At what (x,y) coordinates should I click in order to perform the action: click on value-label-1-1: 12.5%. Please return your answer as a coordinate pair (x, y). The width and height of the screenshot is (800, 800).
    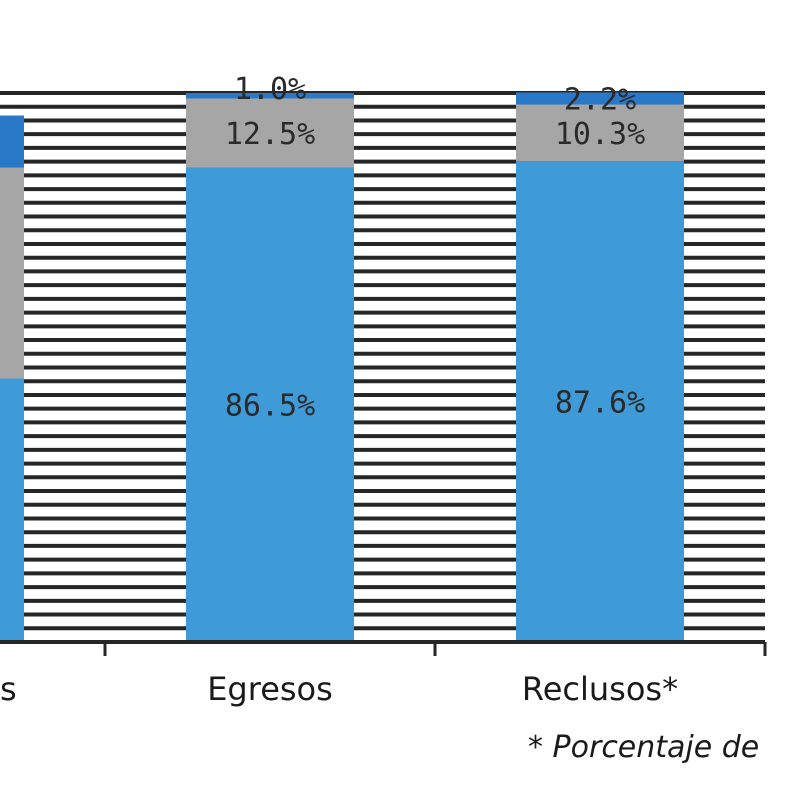
    Looking at the image, I should click on (270, 134).